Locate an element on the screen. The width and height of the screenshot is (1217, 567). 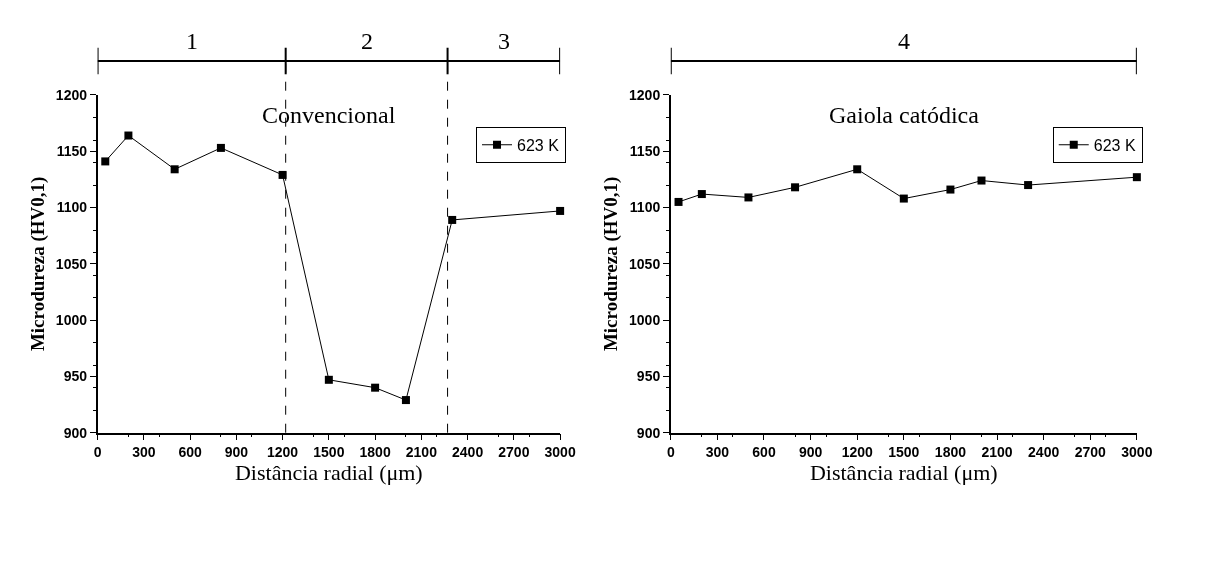
text: 2 is located at coordinates (367, 41).